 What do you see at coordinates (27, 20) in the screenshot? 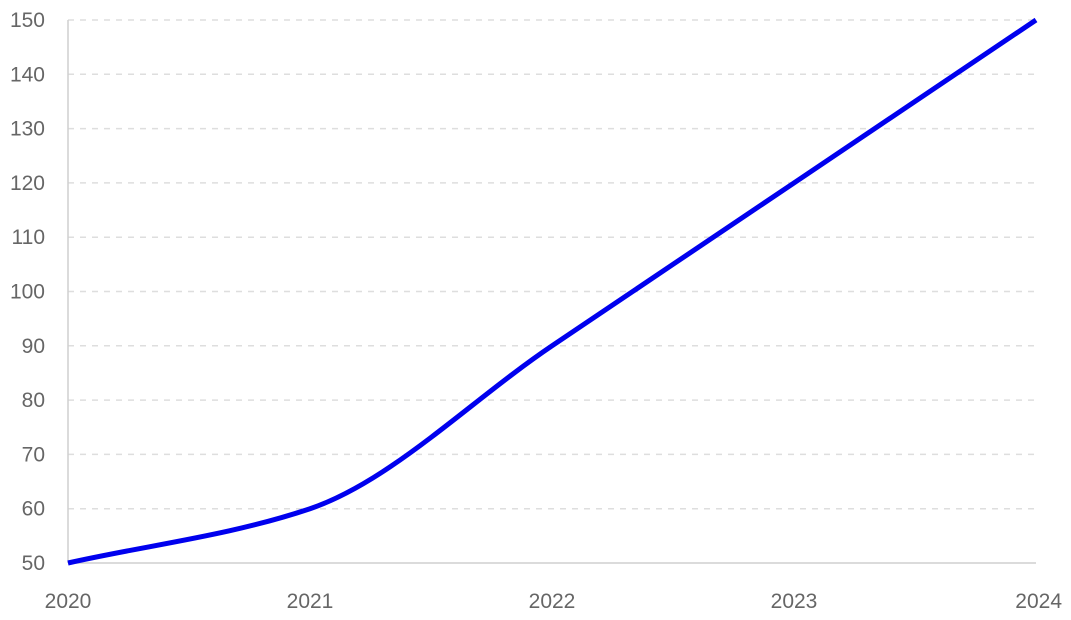
I see `y-tick-label: 150` at bounding box center [27, 20].